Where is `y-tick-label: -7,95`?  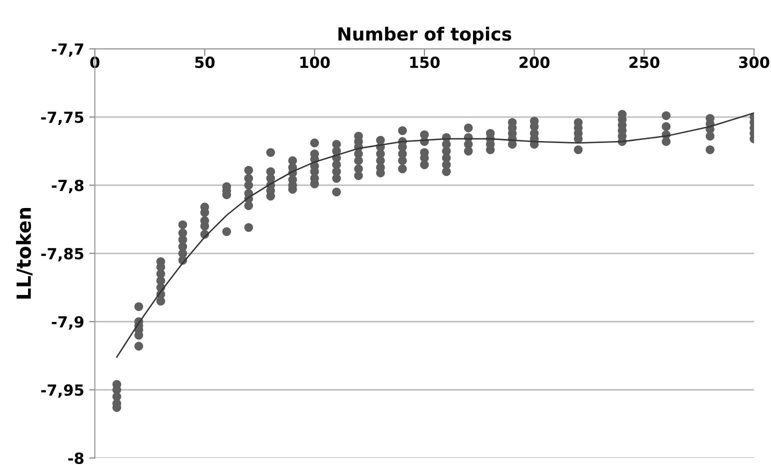
y-tick-label: -7,95 is located at coordinates (62, 391).